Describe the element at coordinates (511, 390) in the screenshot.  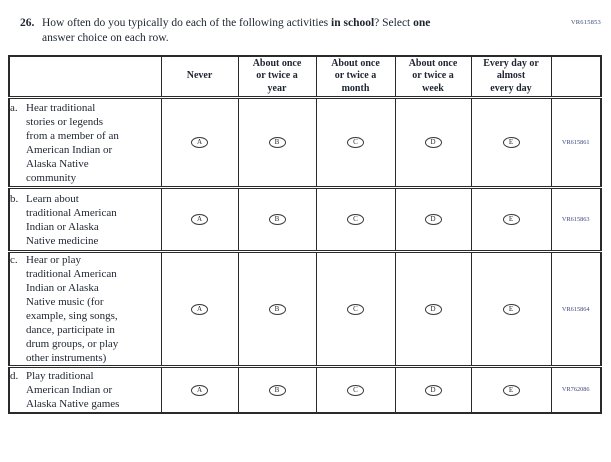
I see `row-d-option-daily: E` at that location.